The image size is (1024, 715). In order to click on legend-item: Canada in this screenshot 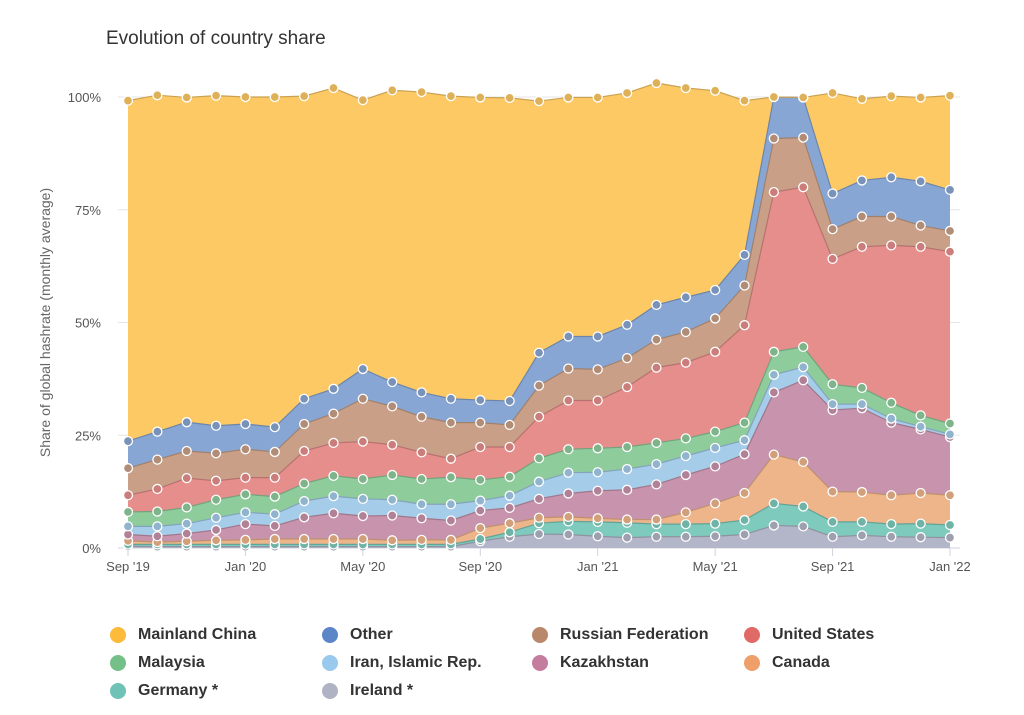, I will do `click(787, 663)`.